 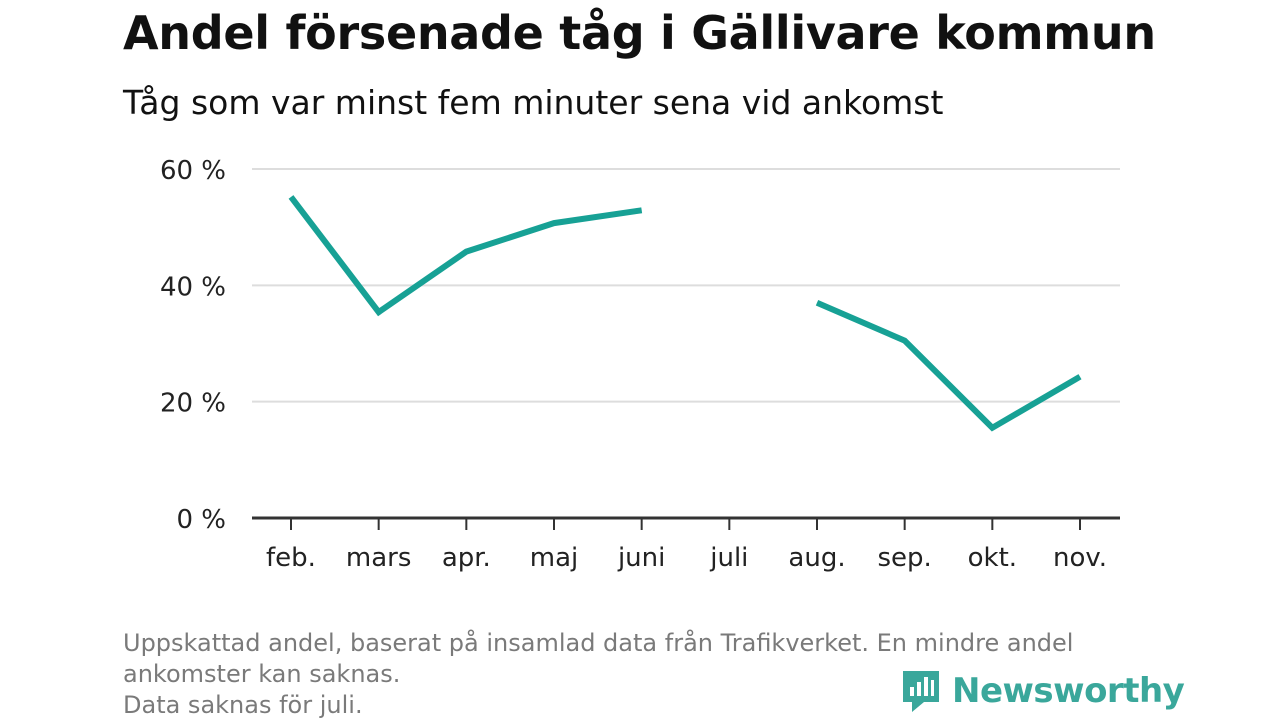 I want to click on brand-name: Newsworthy, so click(x=1068, y=691).